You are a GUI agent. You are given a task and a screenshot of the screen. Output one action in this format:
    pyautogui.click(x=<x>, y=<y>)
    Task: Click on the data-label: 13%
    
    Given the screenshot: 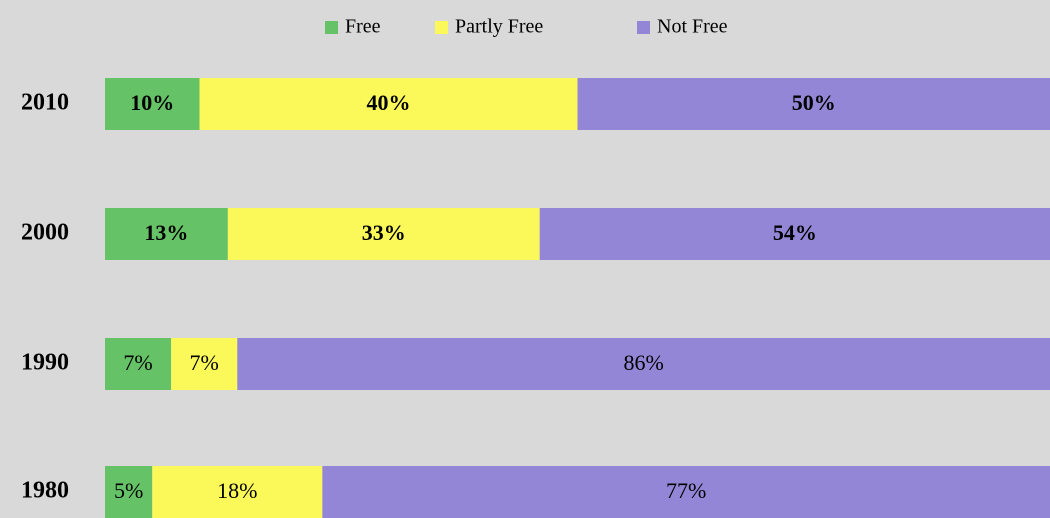 What is the action you would take?
    pyautogui.click(x=166, y=232)
    